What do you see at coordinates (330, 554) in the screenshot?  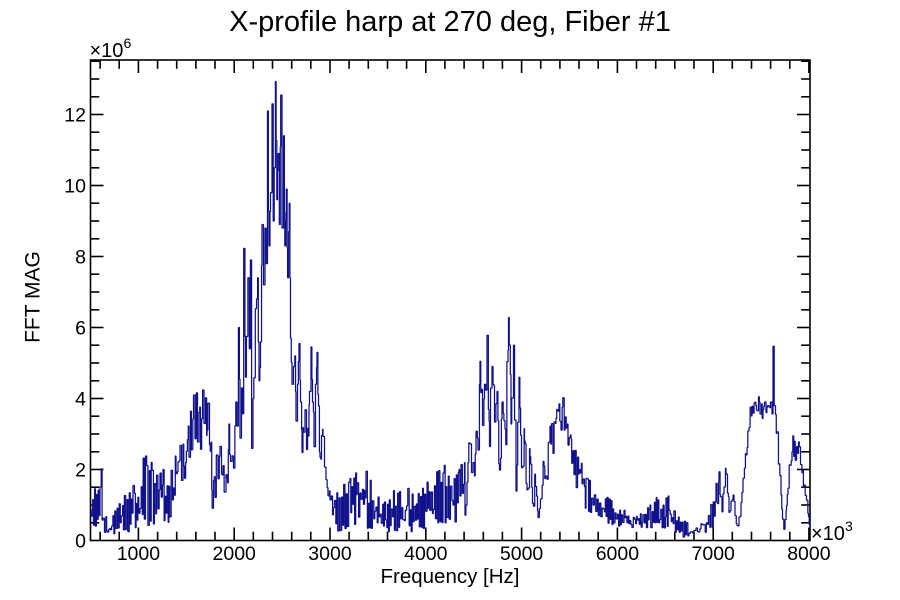 I see `svg-text: 3000` at bounding box center [330, 554].